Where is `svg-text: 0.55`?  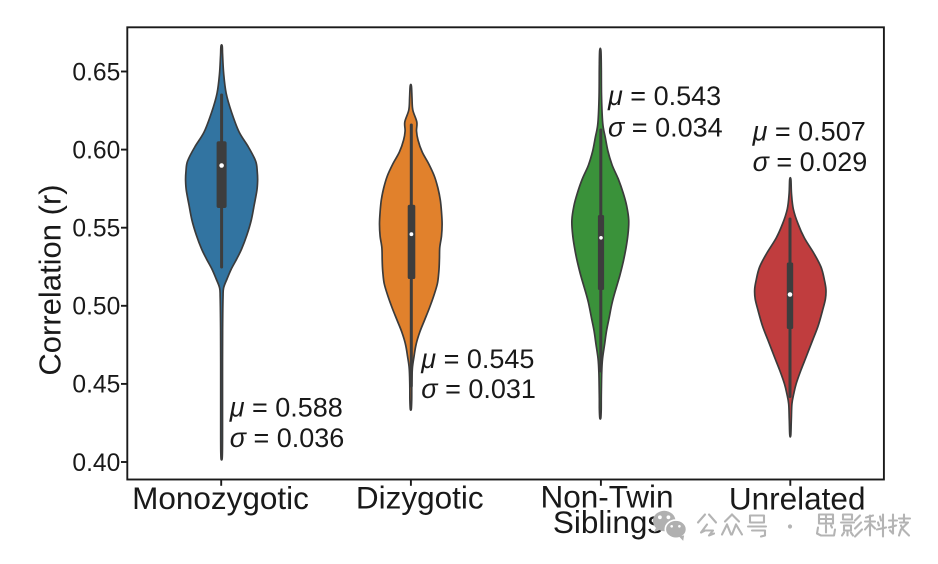 svg-text: 0.55 is located at coordinates (96, 229).